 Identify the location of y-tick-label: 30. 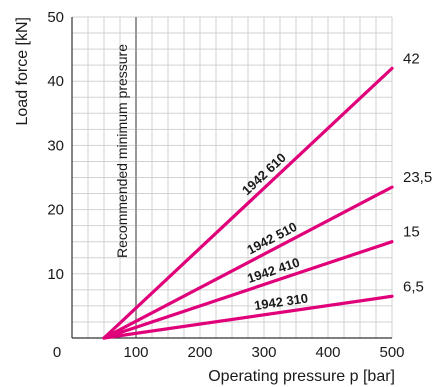
(55, 145).